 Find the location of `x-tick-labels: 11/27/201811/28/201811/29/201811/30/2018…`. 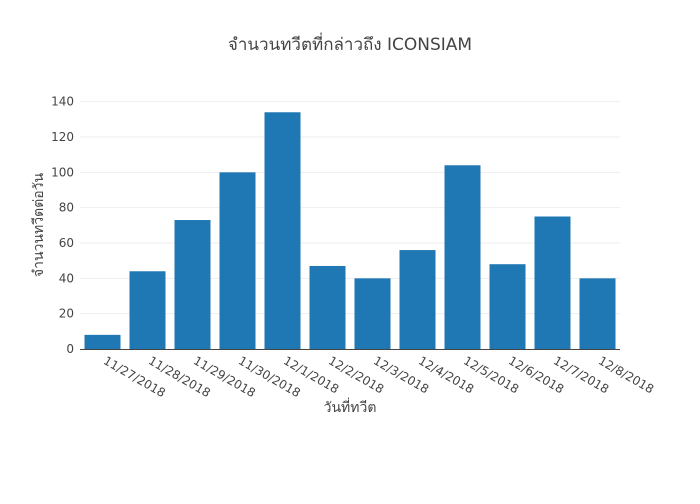

x-tick-labels: 11/27/201811/28/201811/29/201811/30/2018… is located at coordinates (378, 376).